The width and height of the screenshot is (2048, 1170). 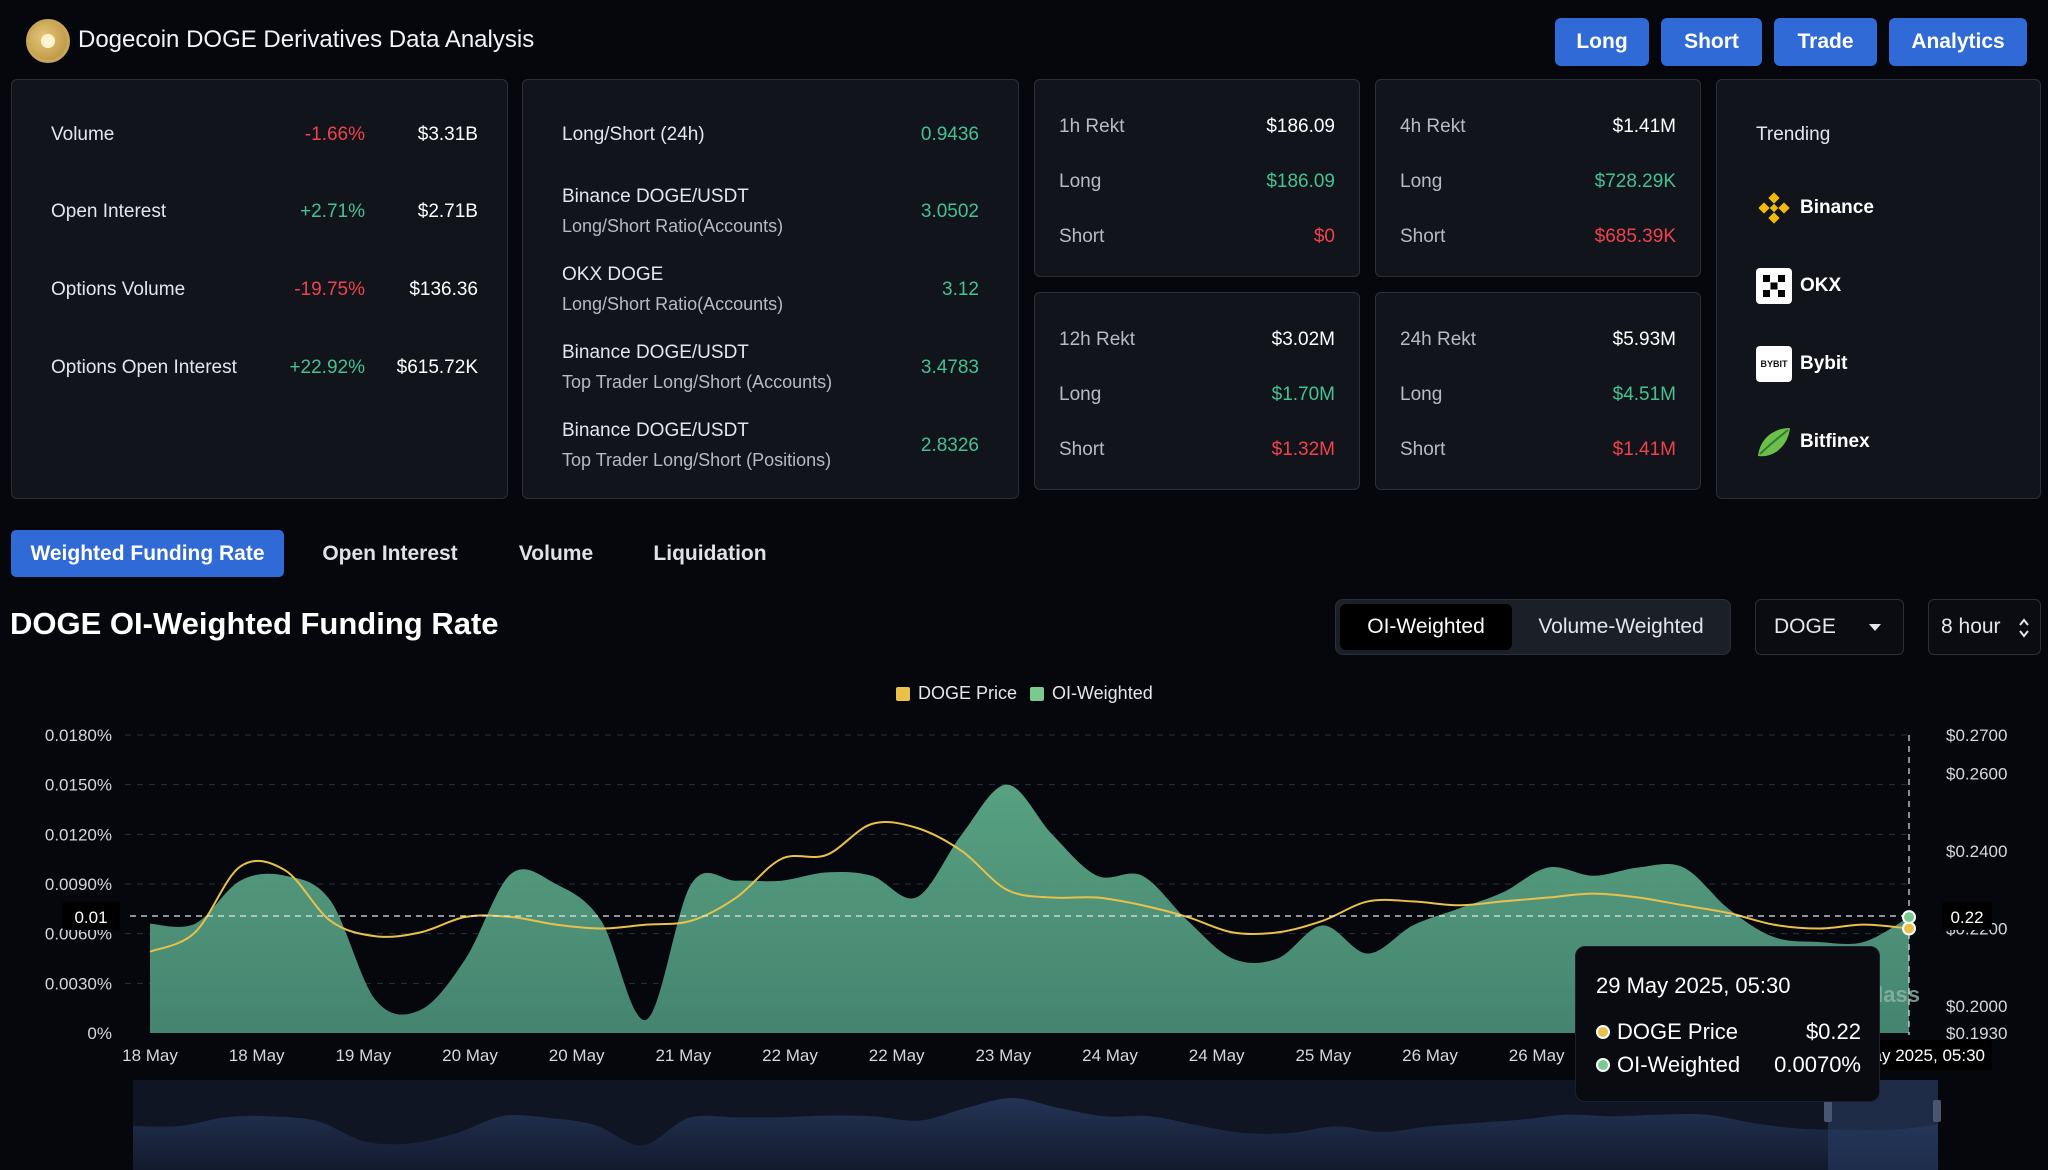 What do you see at coordinates (1909, 917) in the screenshot?
I see `oi-marker` at bounding box center [1909, 917].